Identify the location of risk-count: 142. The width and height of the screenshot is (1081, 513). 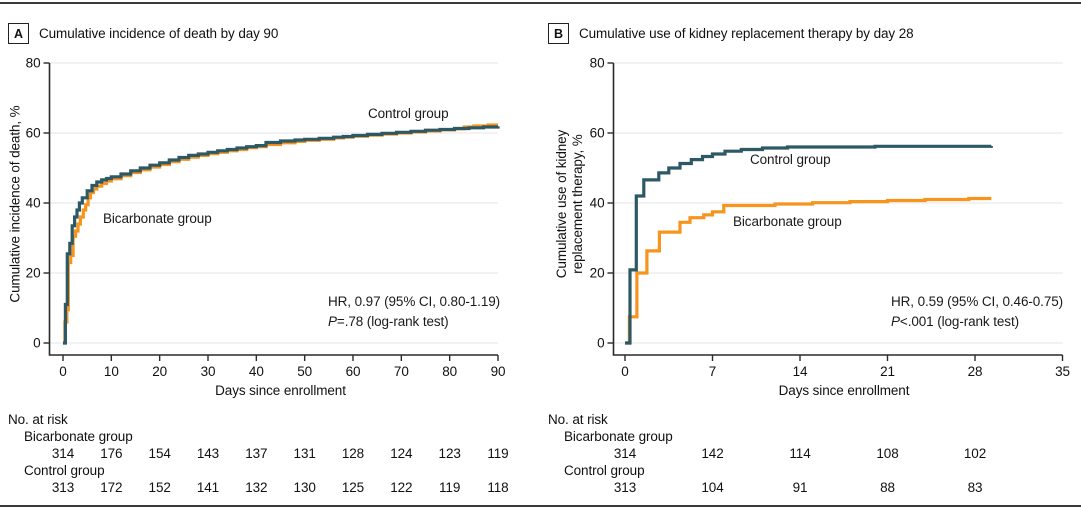
(712, 453).